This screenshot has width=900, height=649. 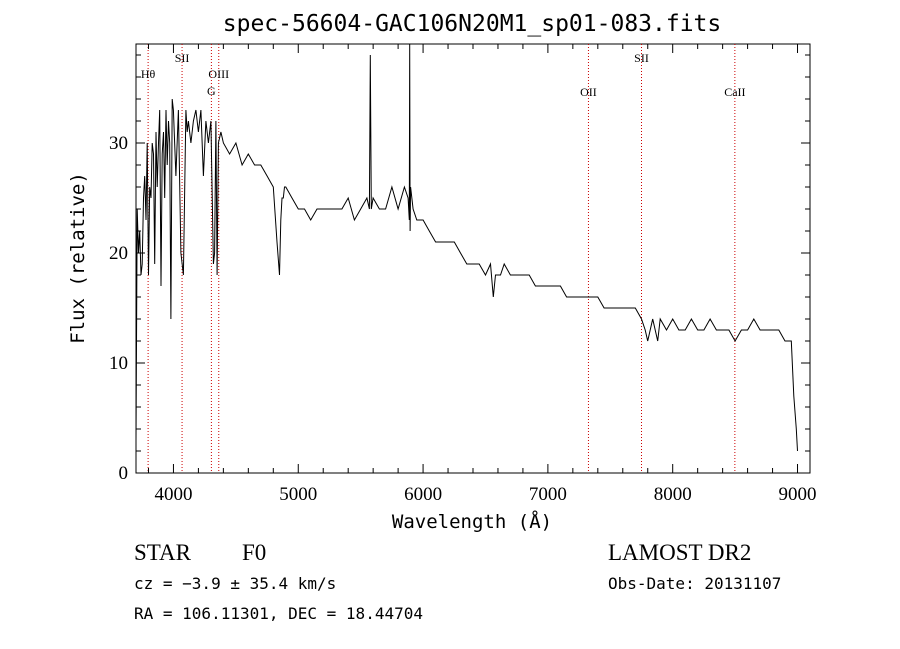 I want to click on coordinates: RA = 106.11301, DEC = 18.44704, so click(x=278, y=613).